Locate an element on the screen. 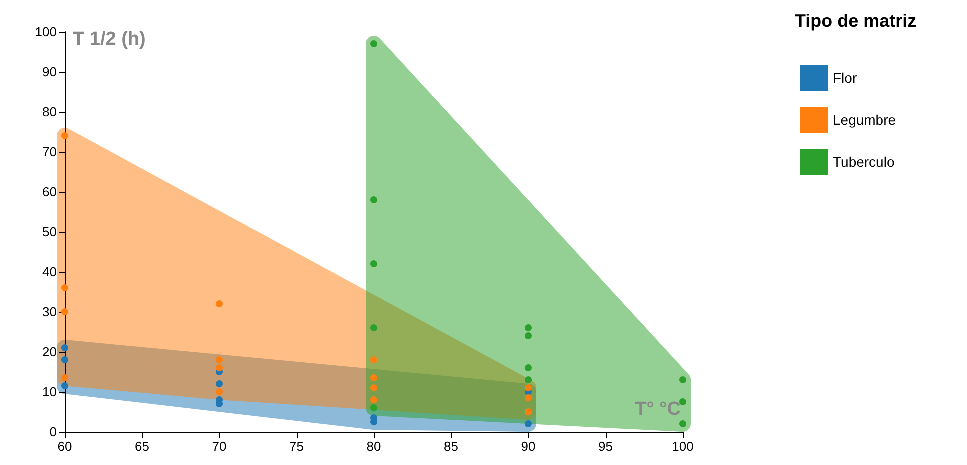 The height and width of the screenshot is (465, 967). x-tick-label: 95 is located at coordinates (605, 446).